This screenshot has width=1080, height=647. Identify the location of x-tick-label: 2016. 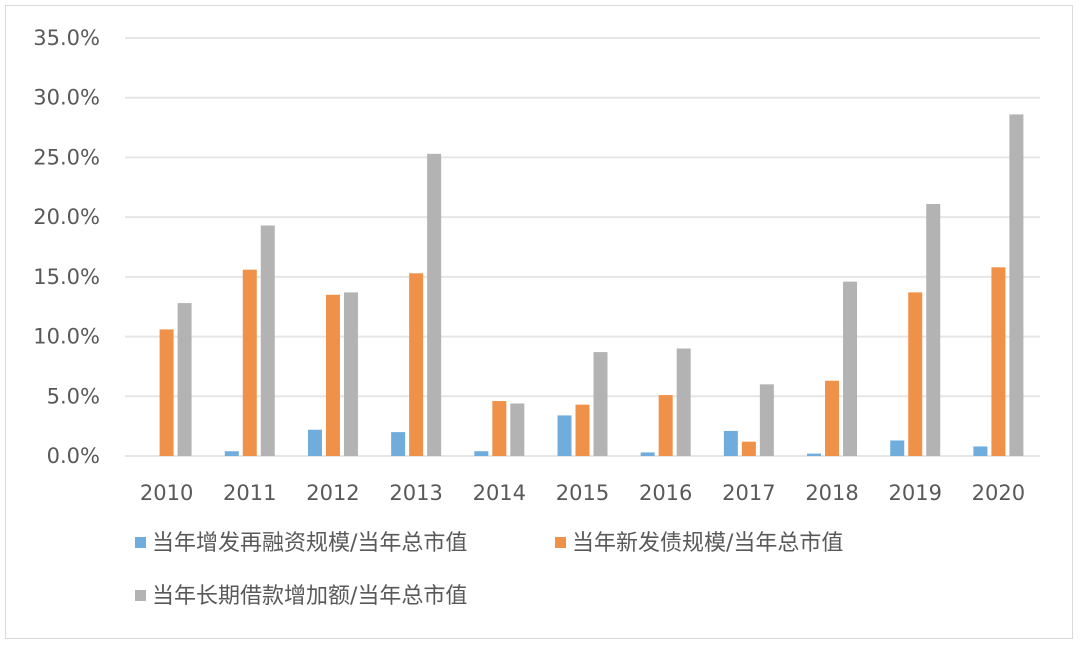
(665, 493).